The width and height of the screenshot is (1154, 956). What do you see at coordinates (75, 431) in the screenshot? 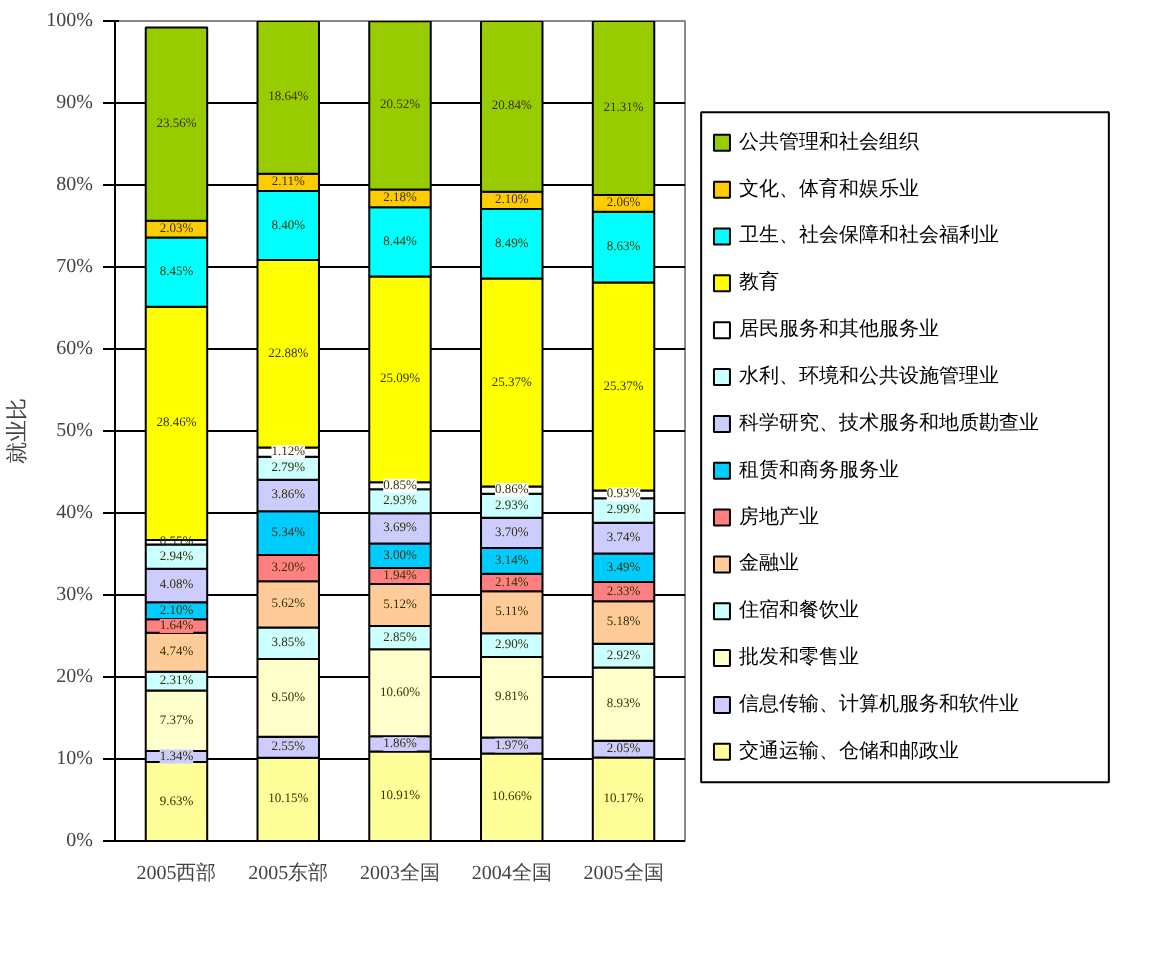
I see `y-tick-label: 50%` at bounding box center [75, 431].